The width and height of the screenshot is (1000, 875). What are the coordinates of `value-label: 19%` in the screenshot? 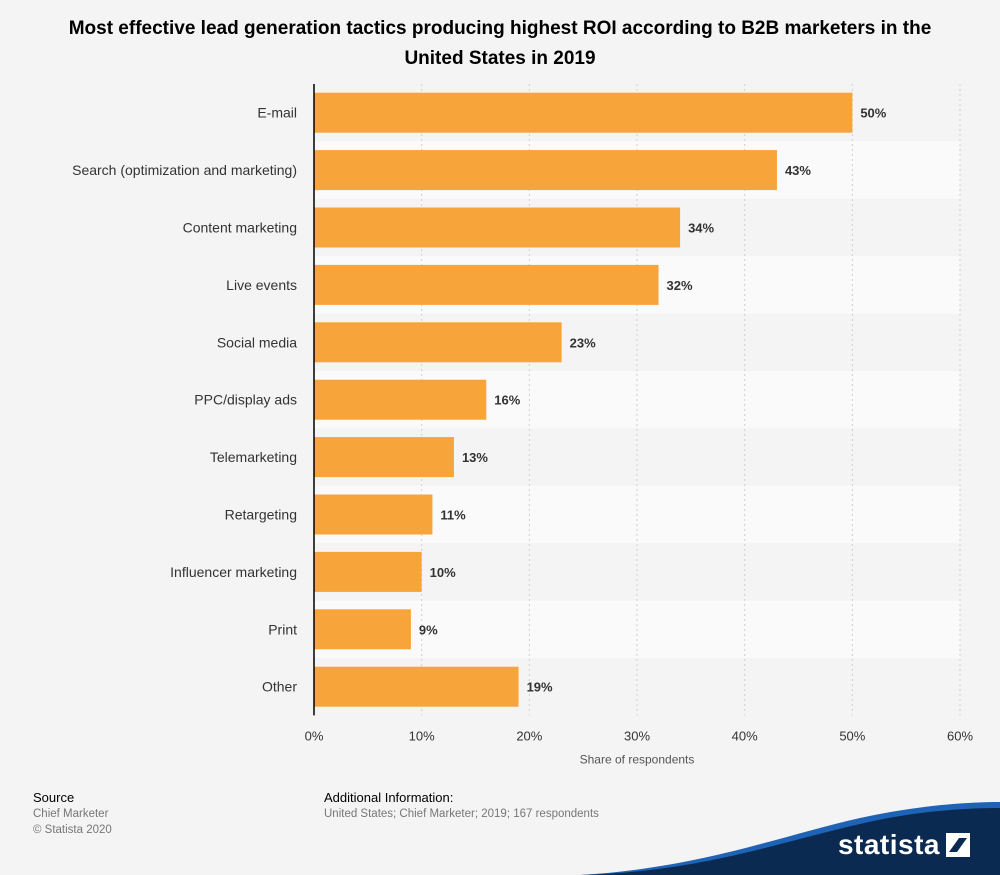 It's located at (540, 687).